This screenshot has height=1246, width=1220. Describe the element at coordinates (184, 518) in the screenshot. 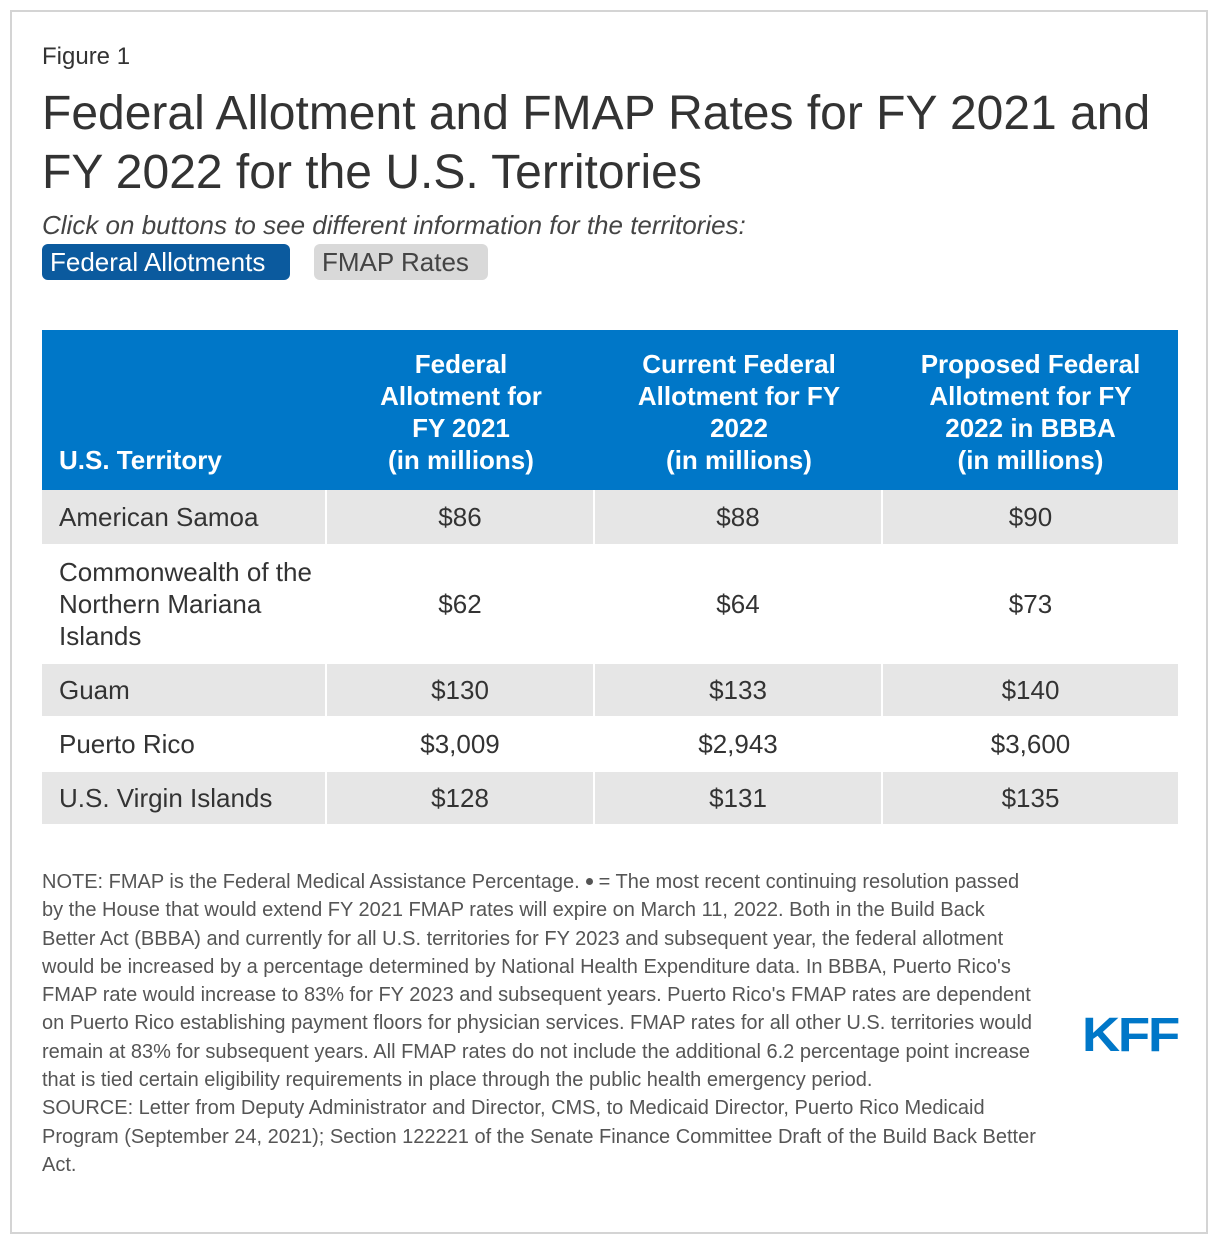

I see `territory-cell: American Samoa` at that location.